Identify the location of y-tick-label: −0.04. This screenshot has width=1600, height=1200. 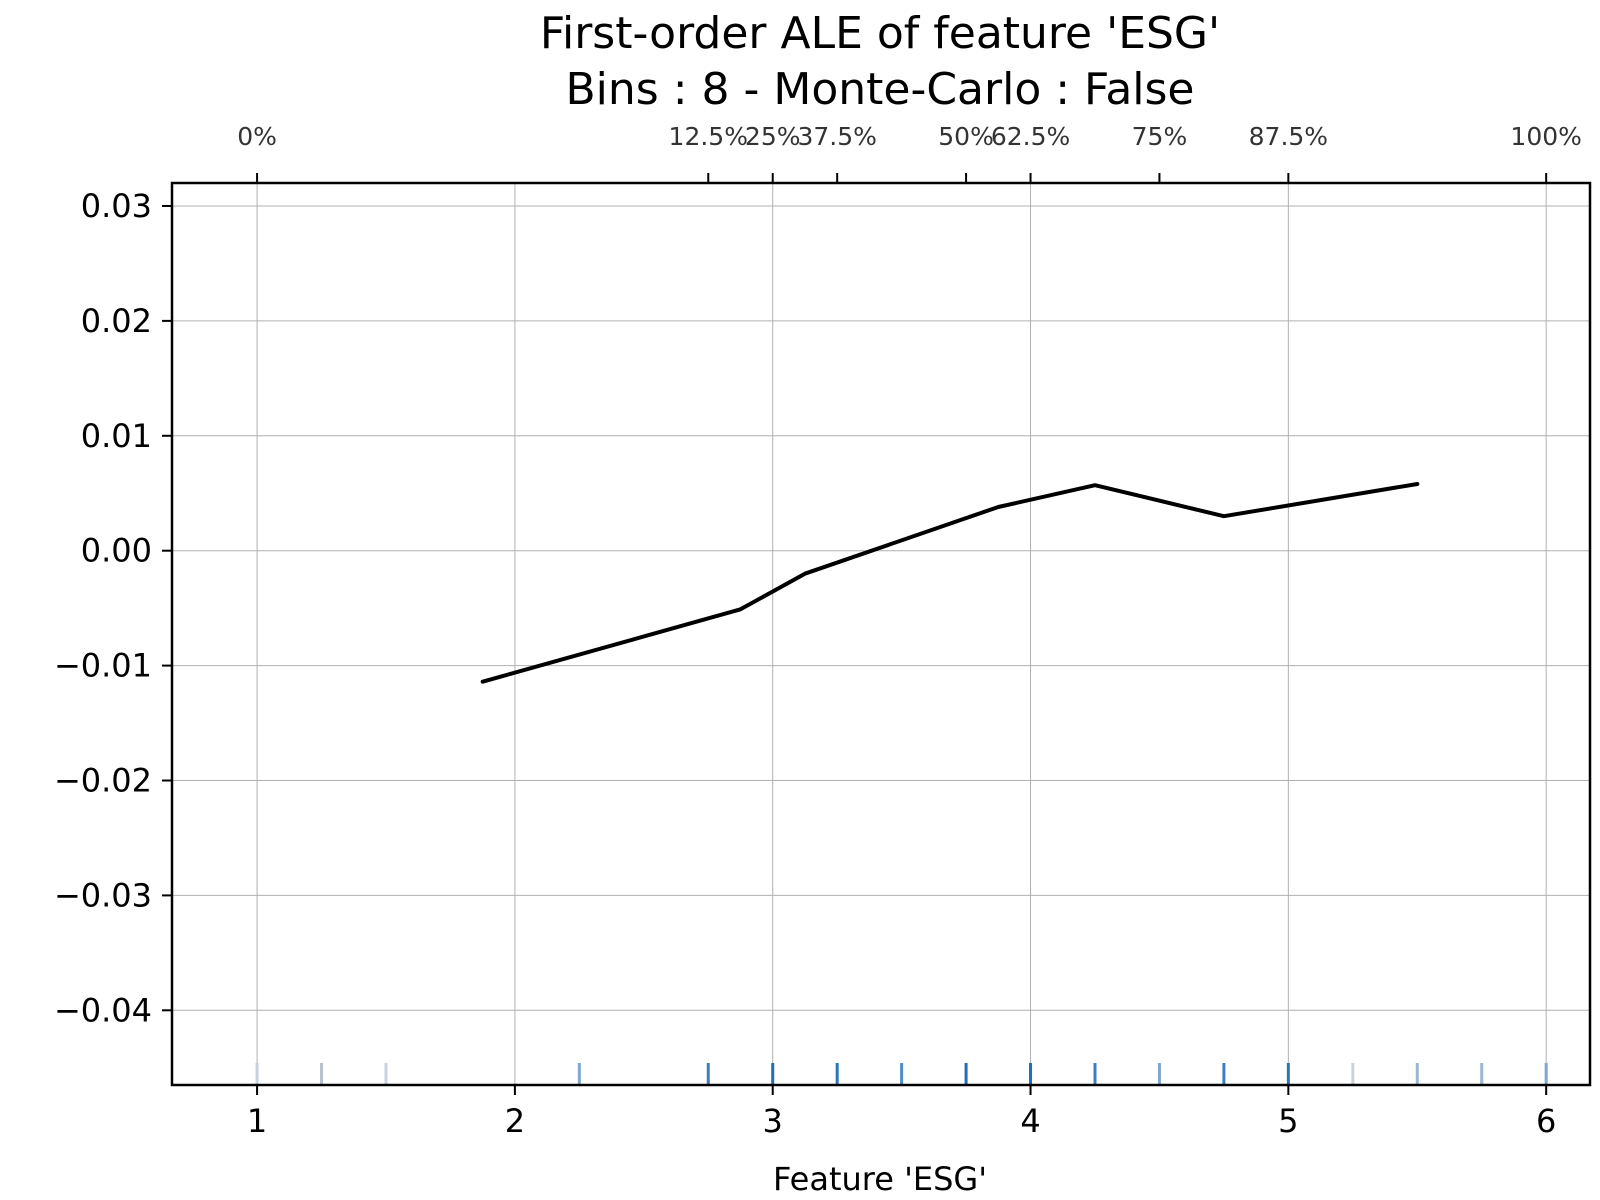
(103, 1010).